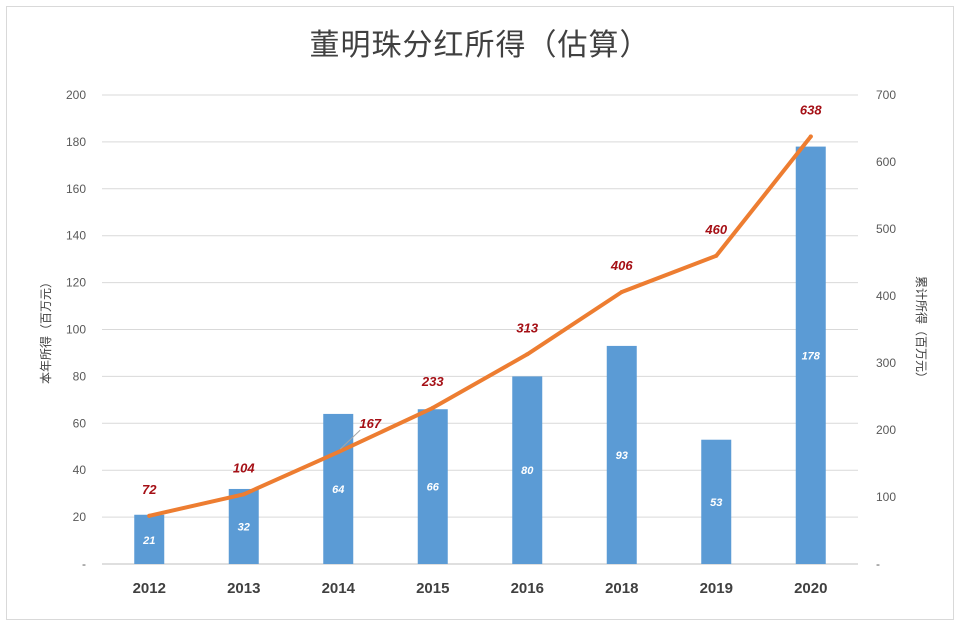 The width and height of the screenshot is (960, 626). I want to click on line-value-label: 313, so click(527, 327).